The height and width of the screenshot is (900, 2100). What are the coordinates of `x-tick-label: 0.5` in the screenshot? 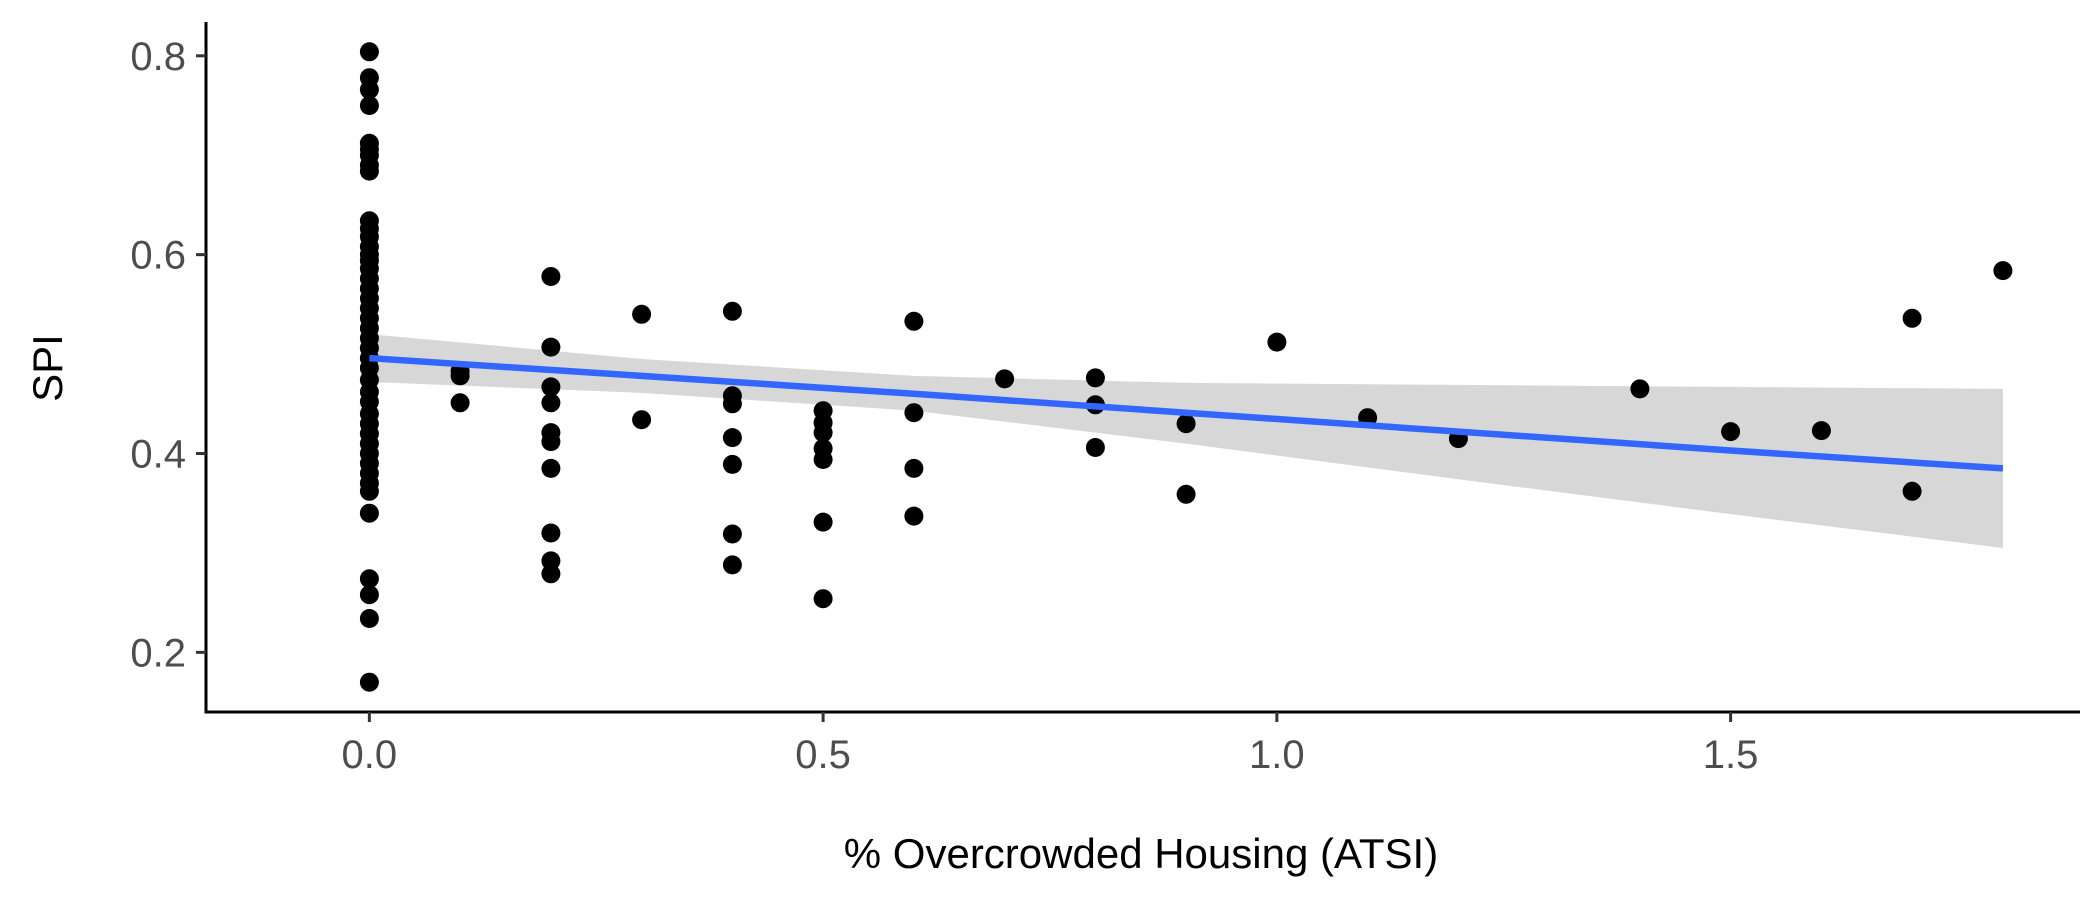 It's located at (823, 755).